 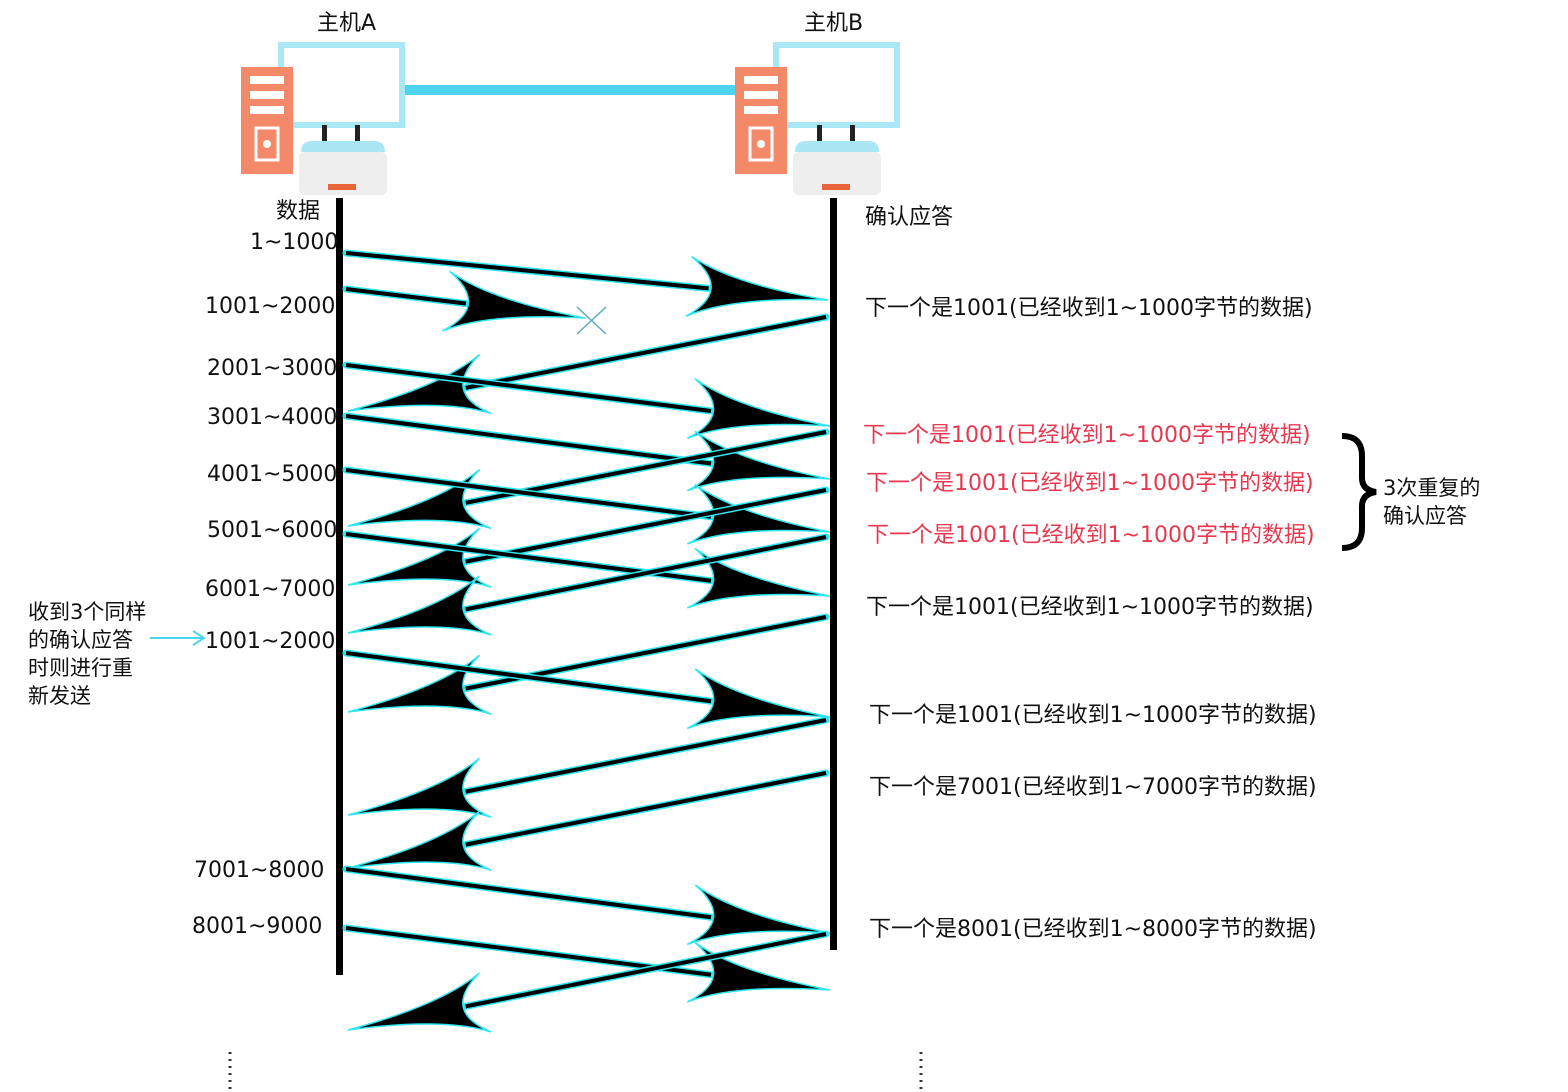 I want to click on segment-label: 4001~5000, so click(x=272, y=474).